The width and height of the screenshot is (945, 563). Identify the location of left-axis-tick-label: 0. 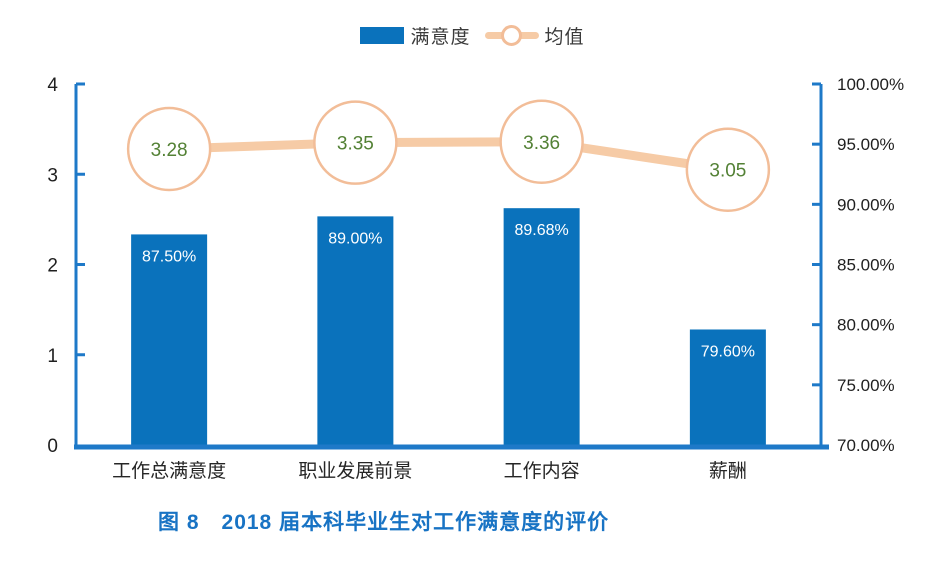
(52, 446).